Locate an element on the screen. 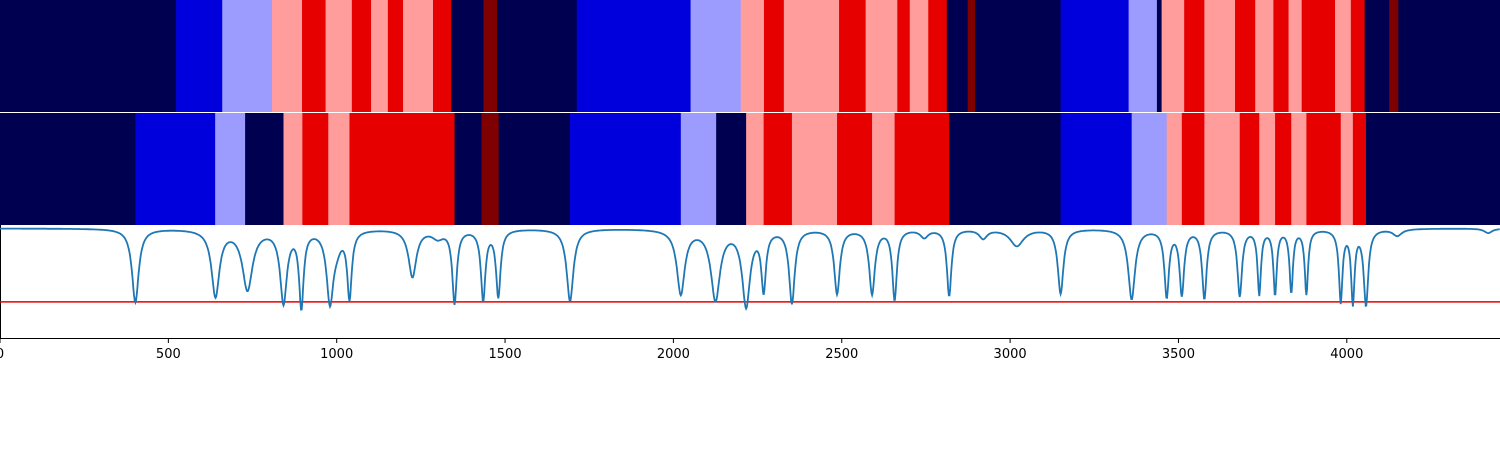 This screenshot has width=1500, height=450. x-tick-label: 3500 is located at coordinates (1178, 354).